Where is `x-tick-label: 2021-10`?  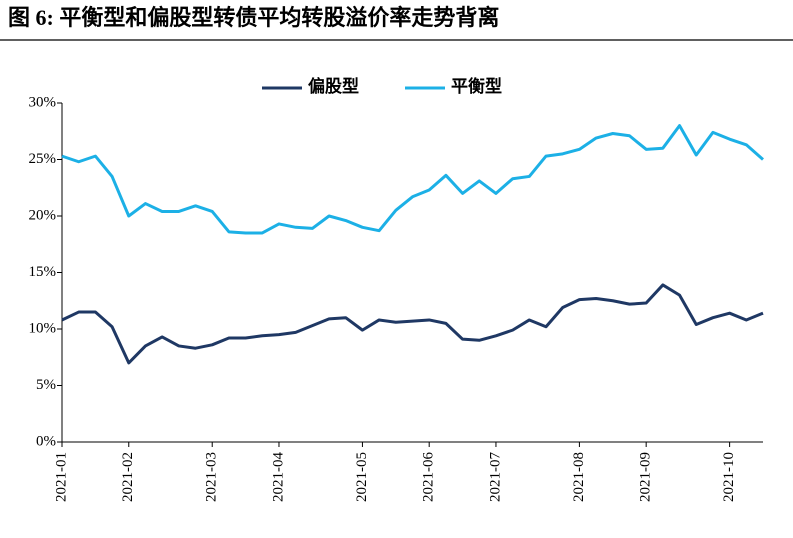 x-tick-label: 2021-10 is located at coordinates (729, 477).